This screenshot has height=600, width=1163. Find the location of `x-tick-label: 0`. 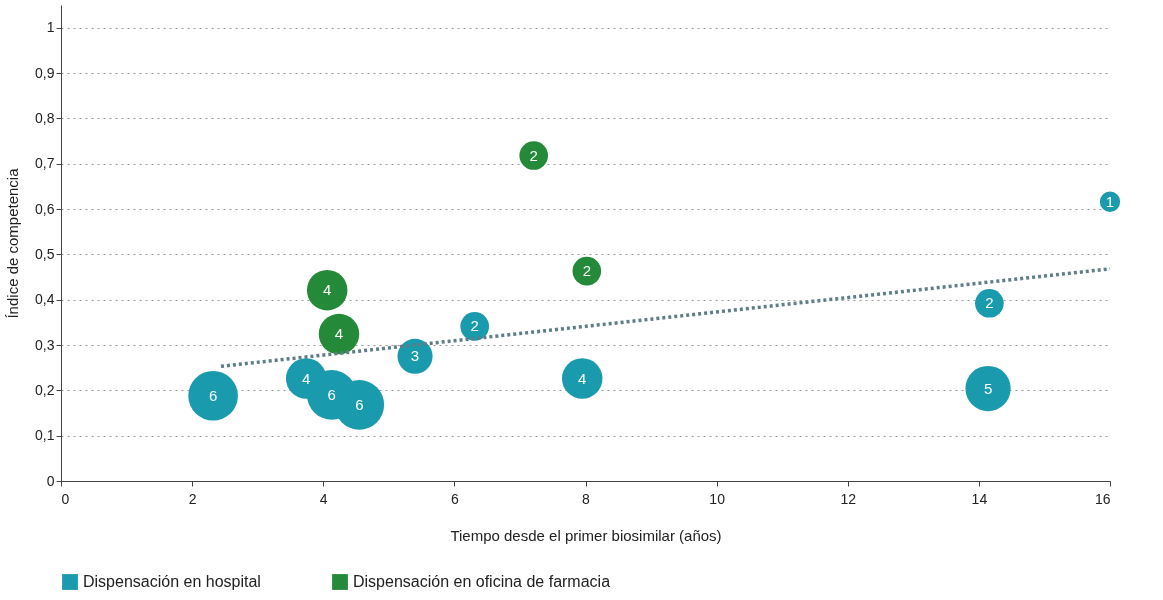

x-tick-label: 0 is located at coordinates (65, 498).